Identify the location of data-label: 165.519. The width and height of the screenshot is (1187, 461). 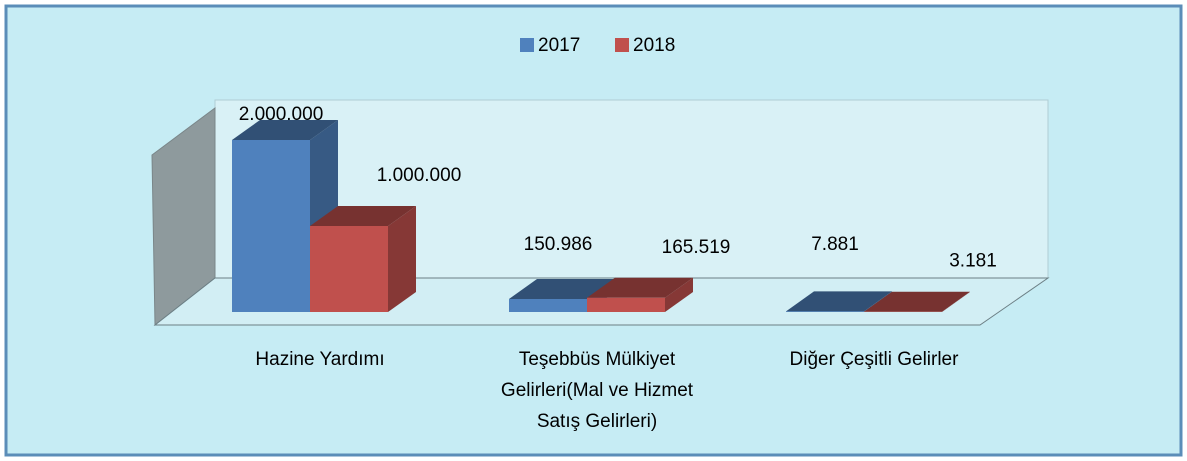
(696, 247).